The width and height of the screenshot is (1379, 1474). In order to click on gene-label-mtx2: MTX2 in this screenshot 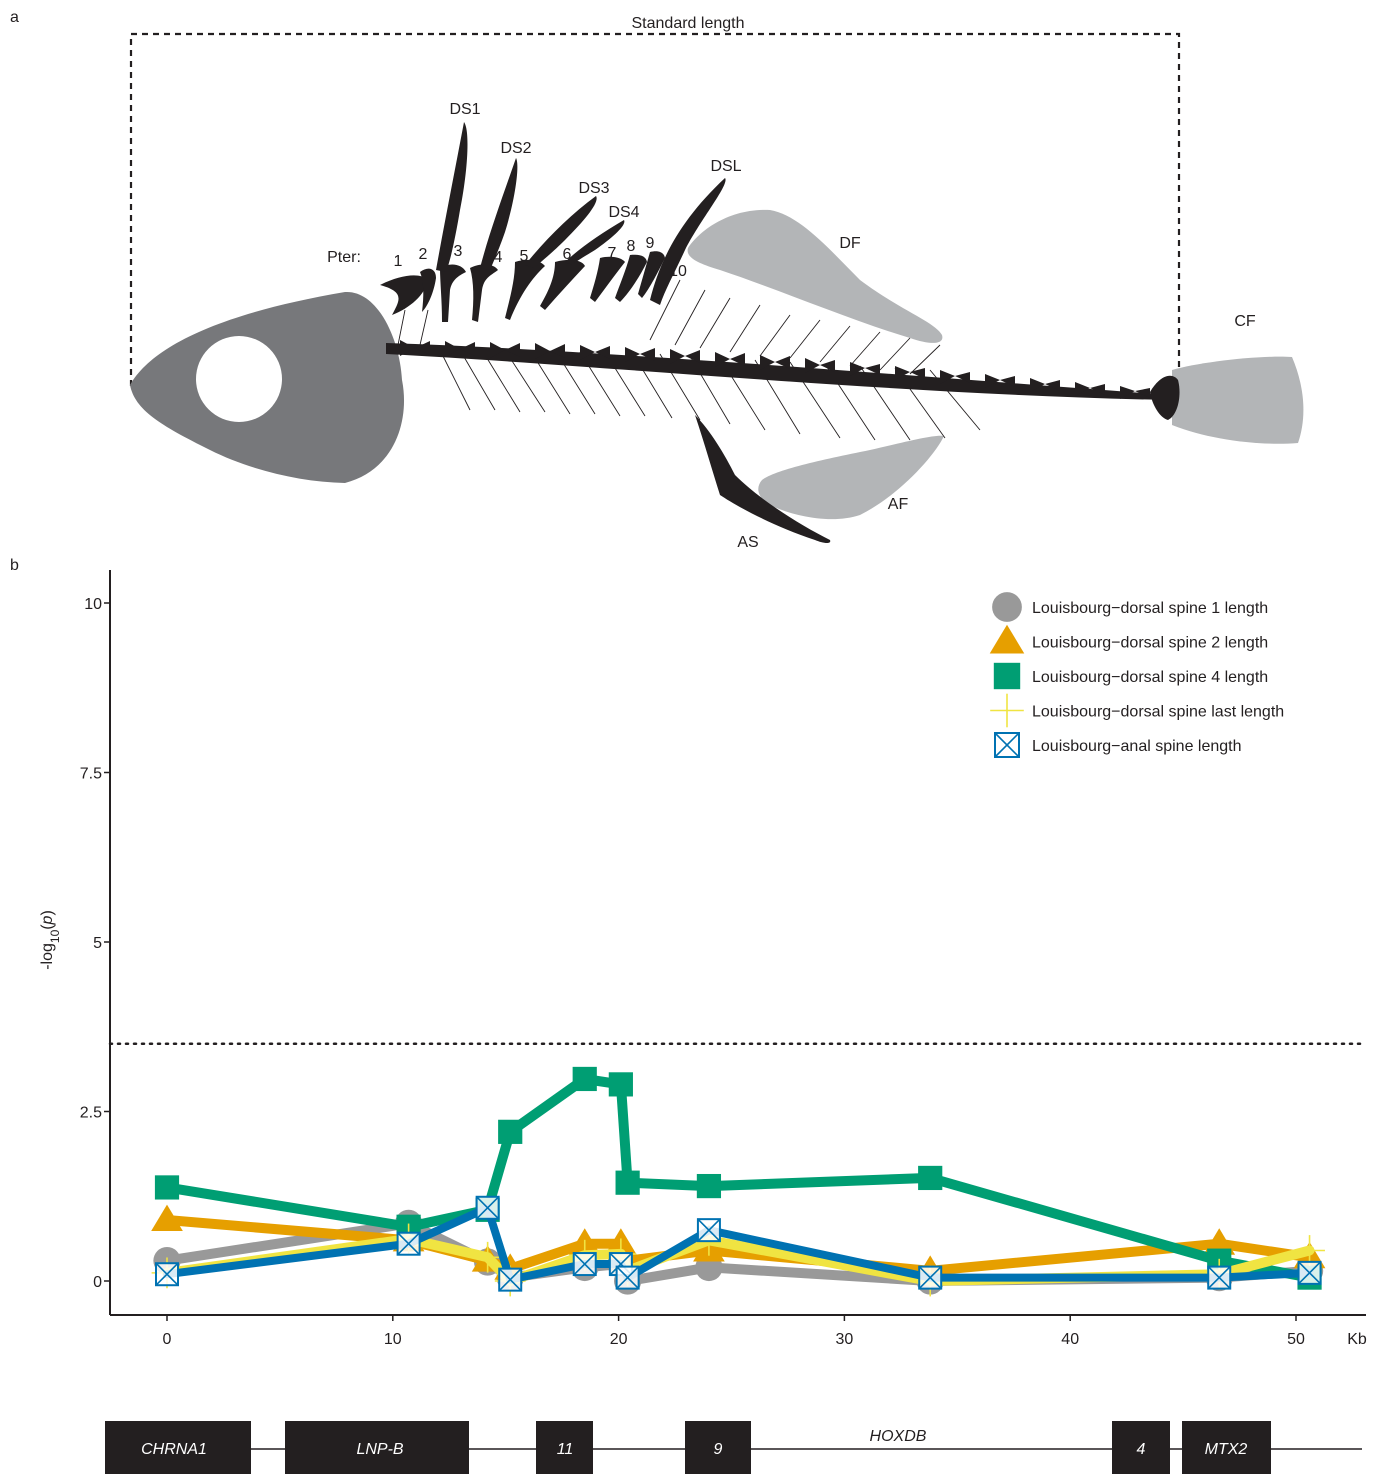, I will do `click(1226, 1449)`.